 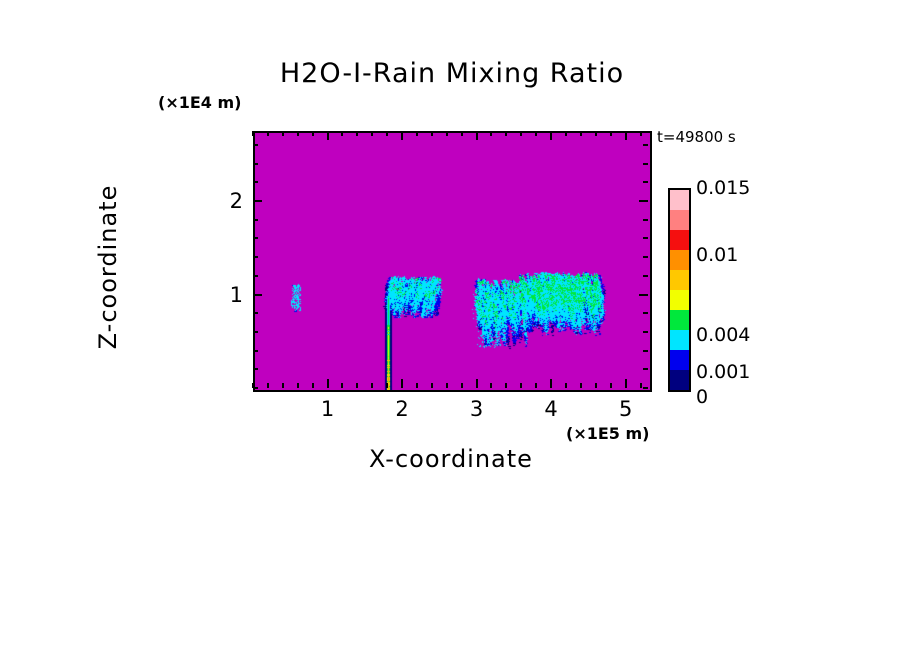 I want to click on colorbar-tick-label: 0.004, so click(x=723, y=334).